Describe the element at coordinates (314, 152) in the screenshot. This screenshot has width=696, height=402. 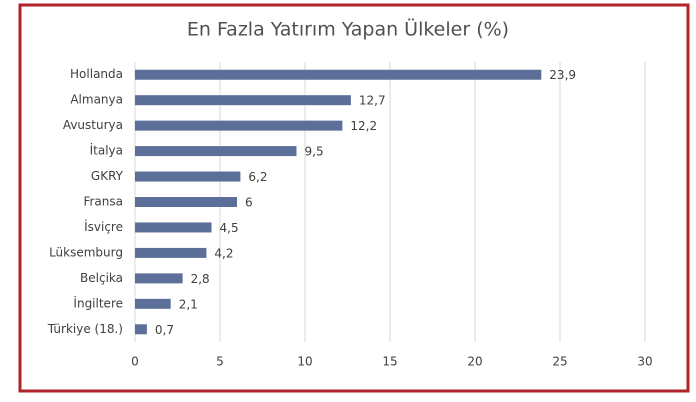
I see `data-label: 9,5` at that location.